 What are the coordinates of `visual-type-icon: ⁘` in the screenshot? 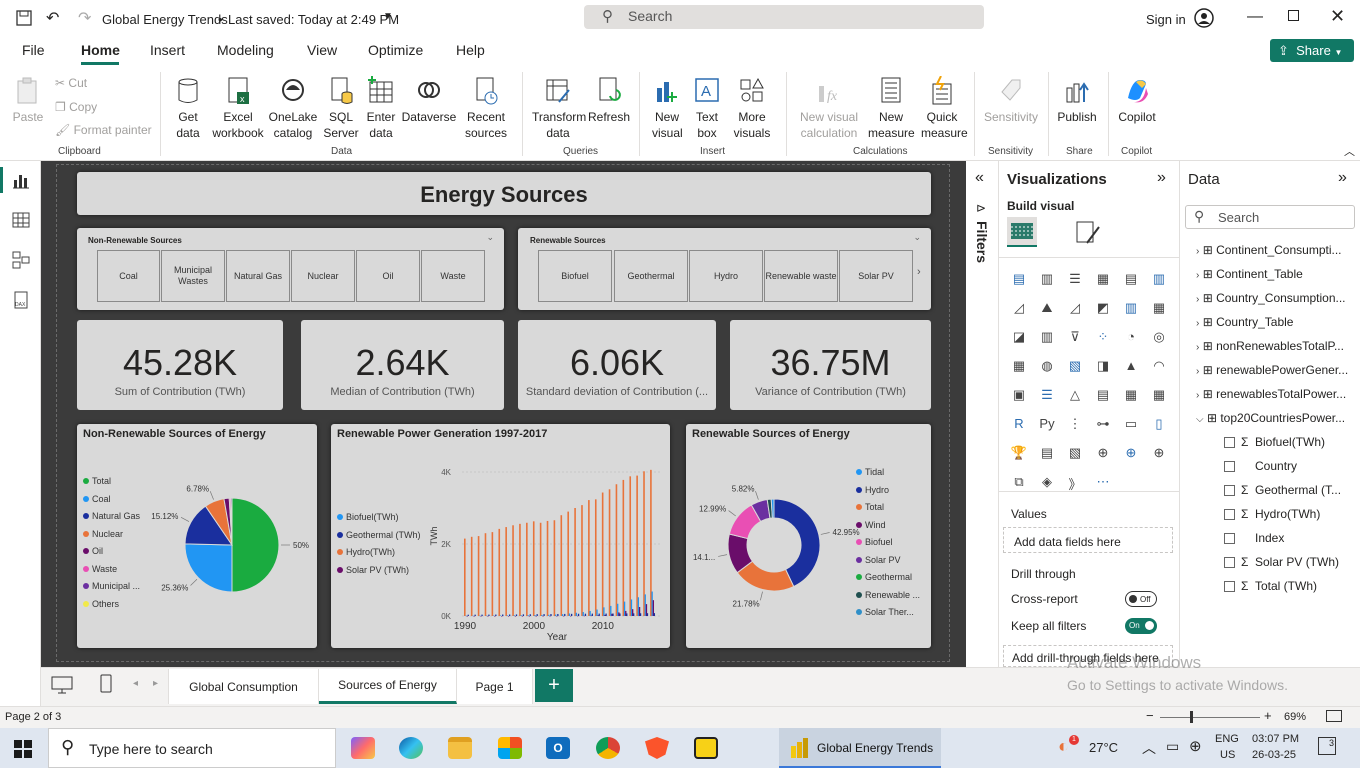 It's located at (1103, 336).